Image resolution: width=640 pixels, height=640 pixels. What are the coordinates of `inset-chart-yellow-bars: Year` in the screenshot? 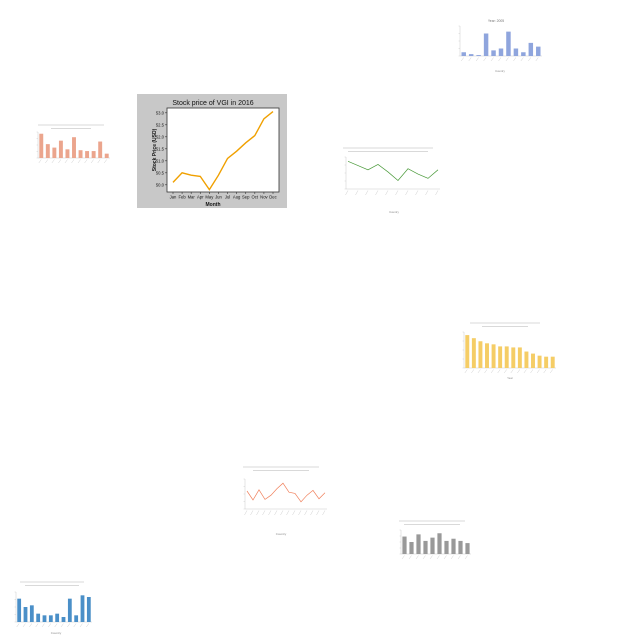 It's located at (505, 351).